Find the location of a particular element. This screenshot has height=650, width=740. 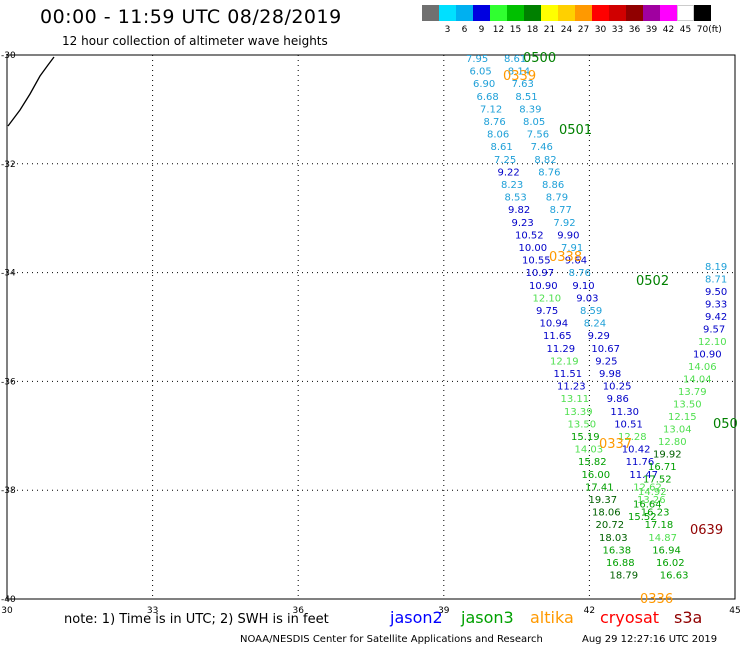

wave-height-value: 9.57 is located at coordinates (714, 330).